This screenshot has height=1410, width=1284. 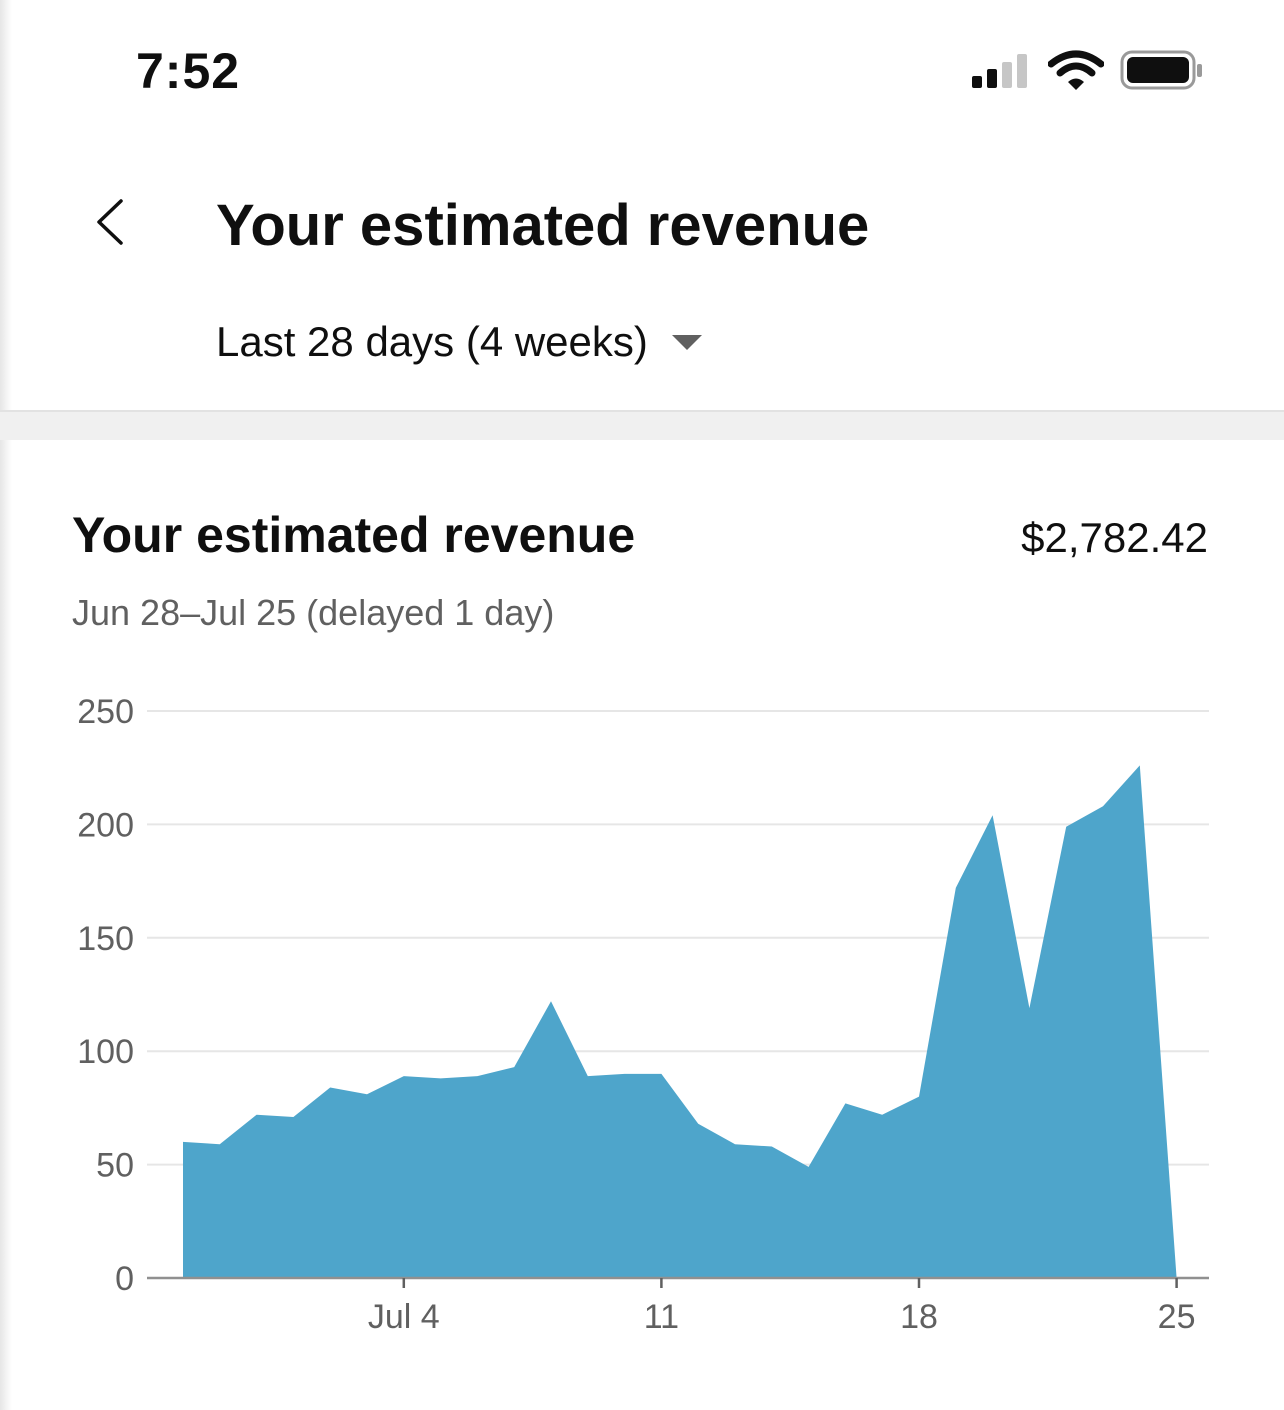 I want to click on y-tick-label: 0, so click(x=124, y=1279).